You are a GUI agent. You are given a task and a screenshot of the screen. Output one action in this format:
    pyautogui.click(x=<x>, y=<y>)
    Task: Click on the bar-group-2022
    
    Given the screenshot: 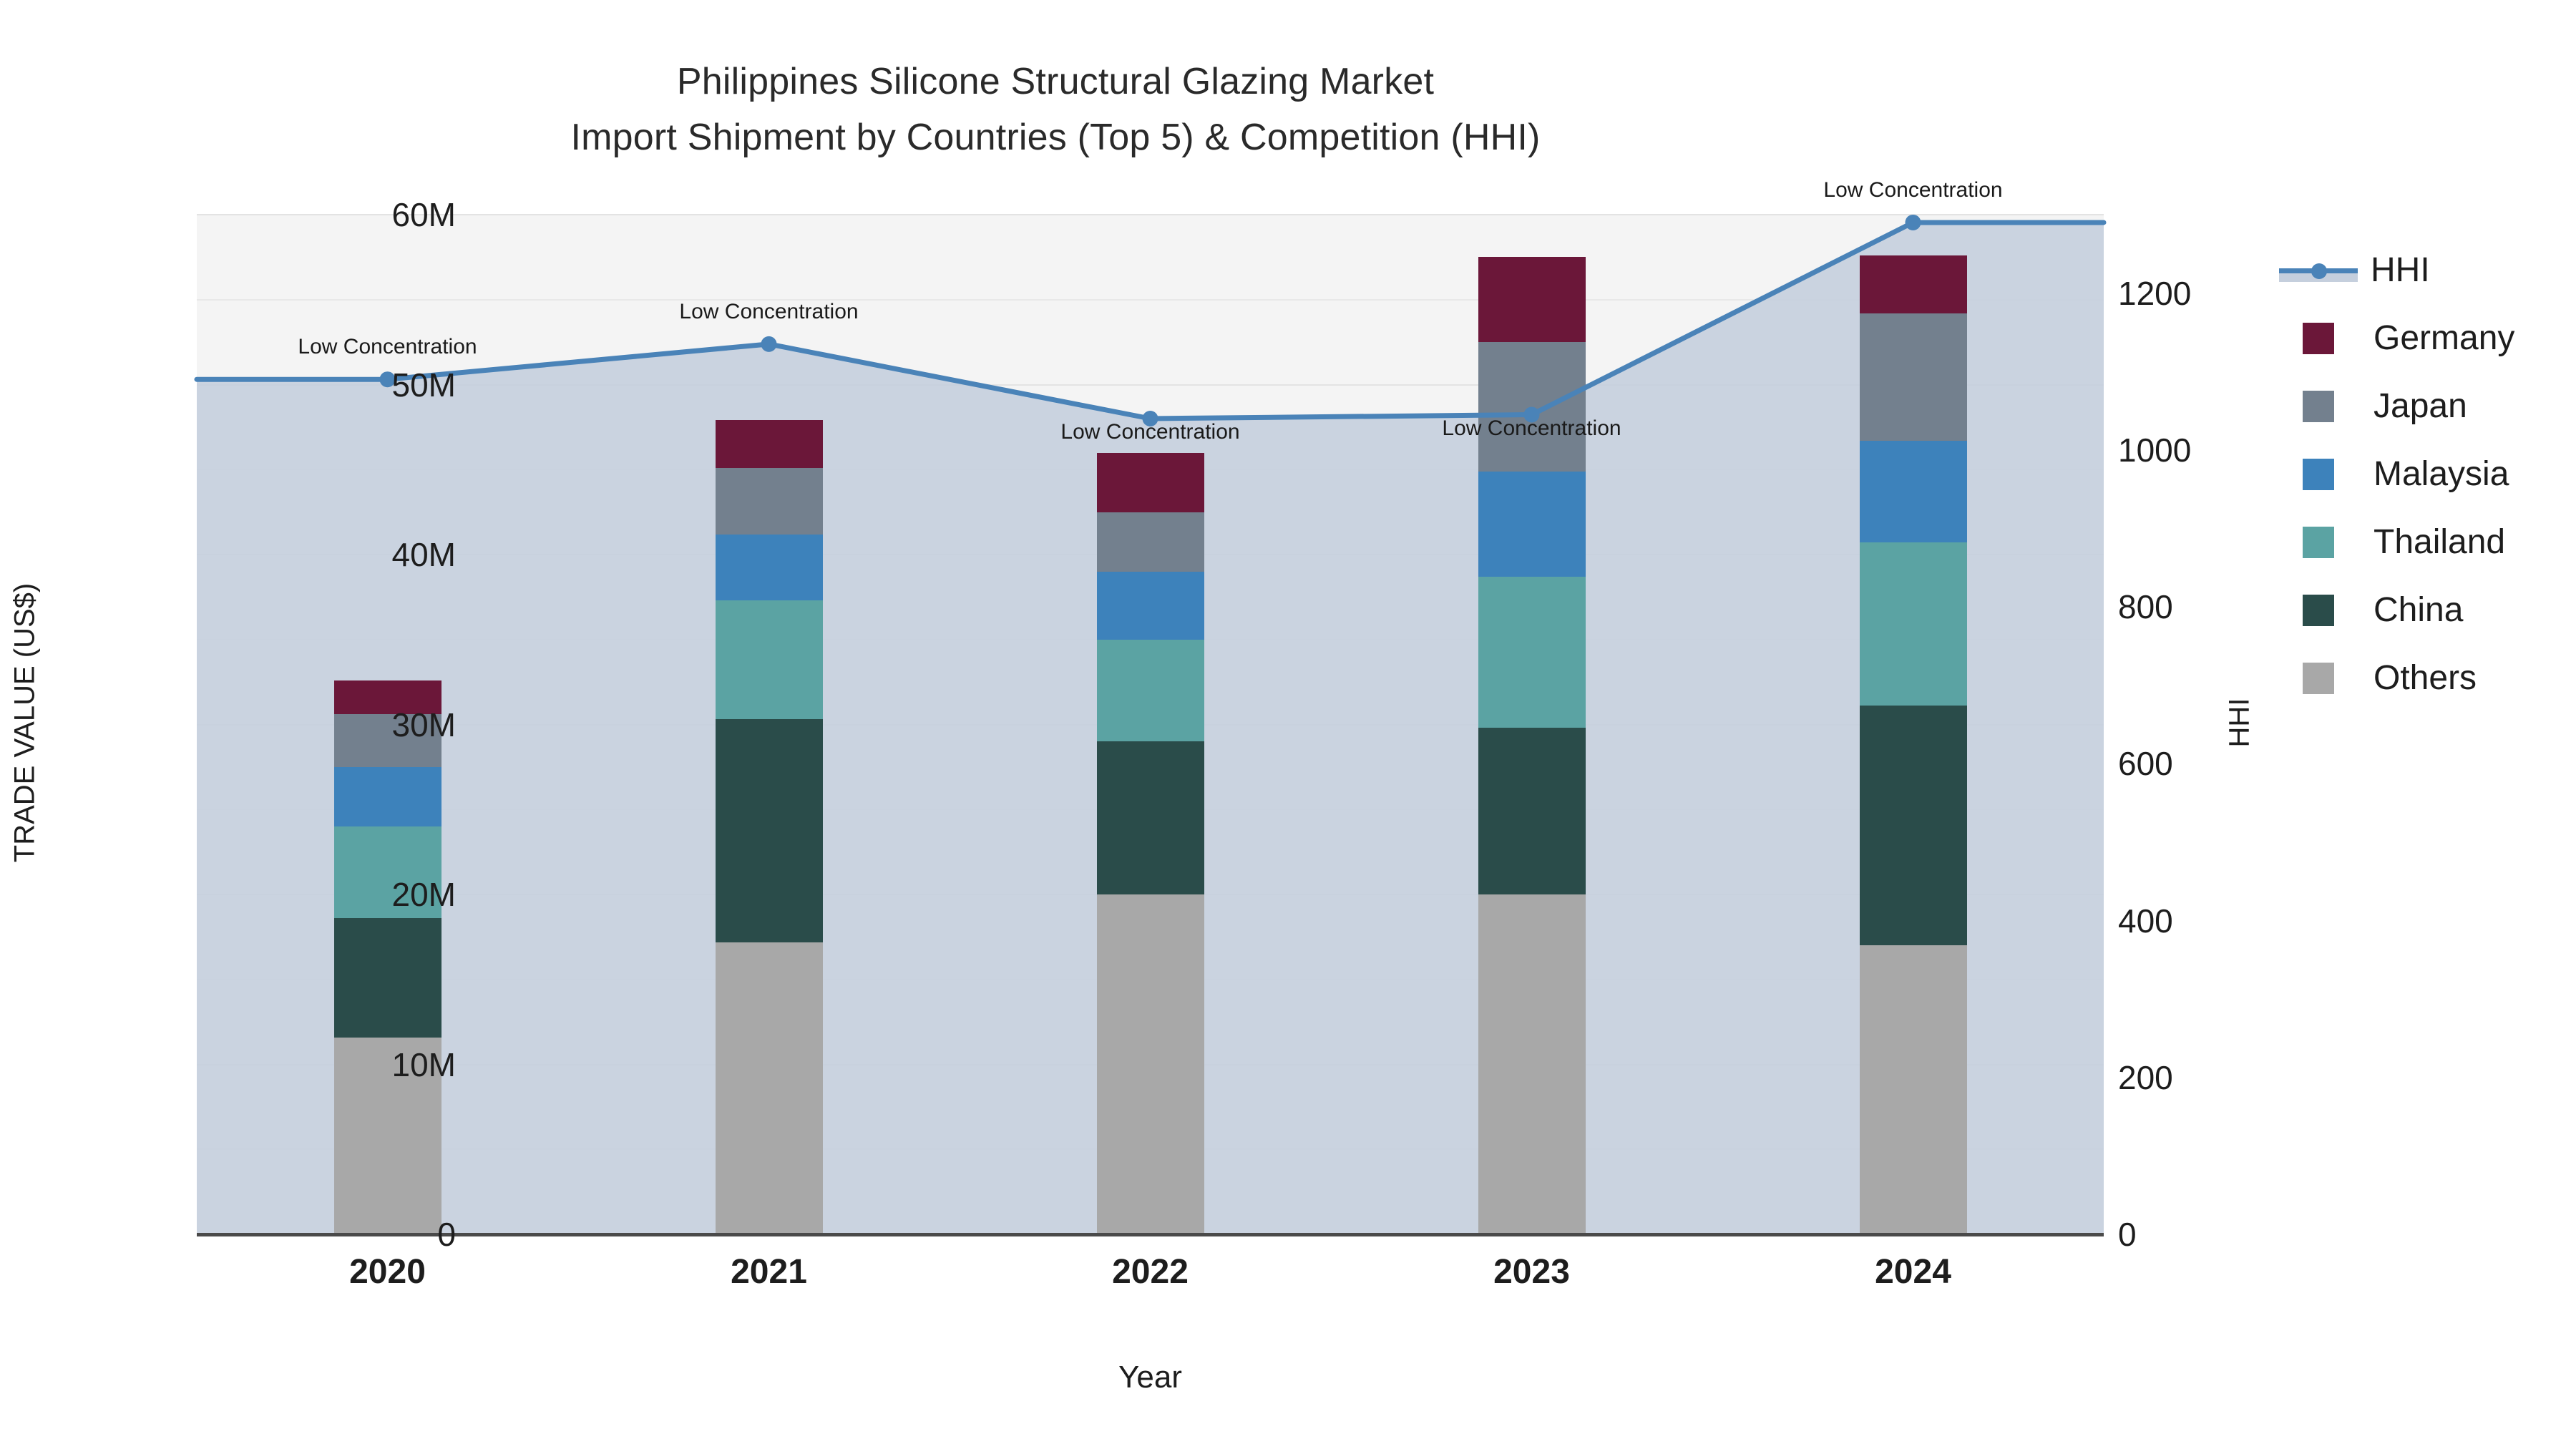 What is the action you would take?
    pyautogui.click(x=1150, y=724)
    